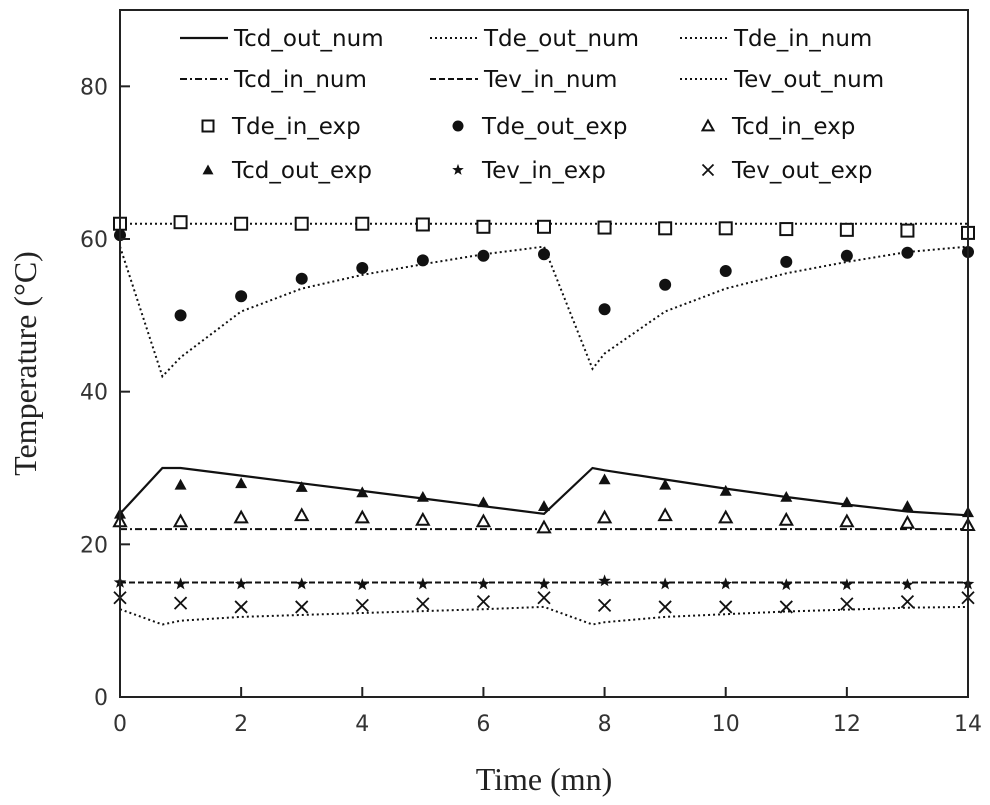  What do you see at coordinates (120, 724) in the screenshot?
I see `x-tick-label: 0` at bounding box center [120, 724].